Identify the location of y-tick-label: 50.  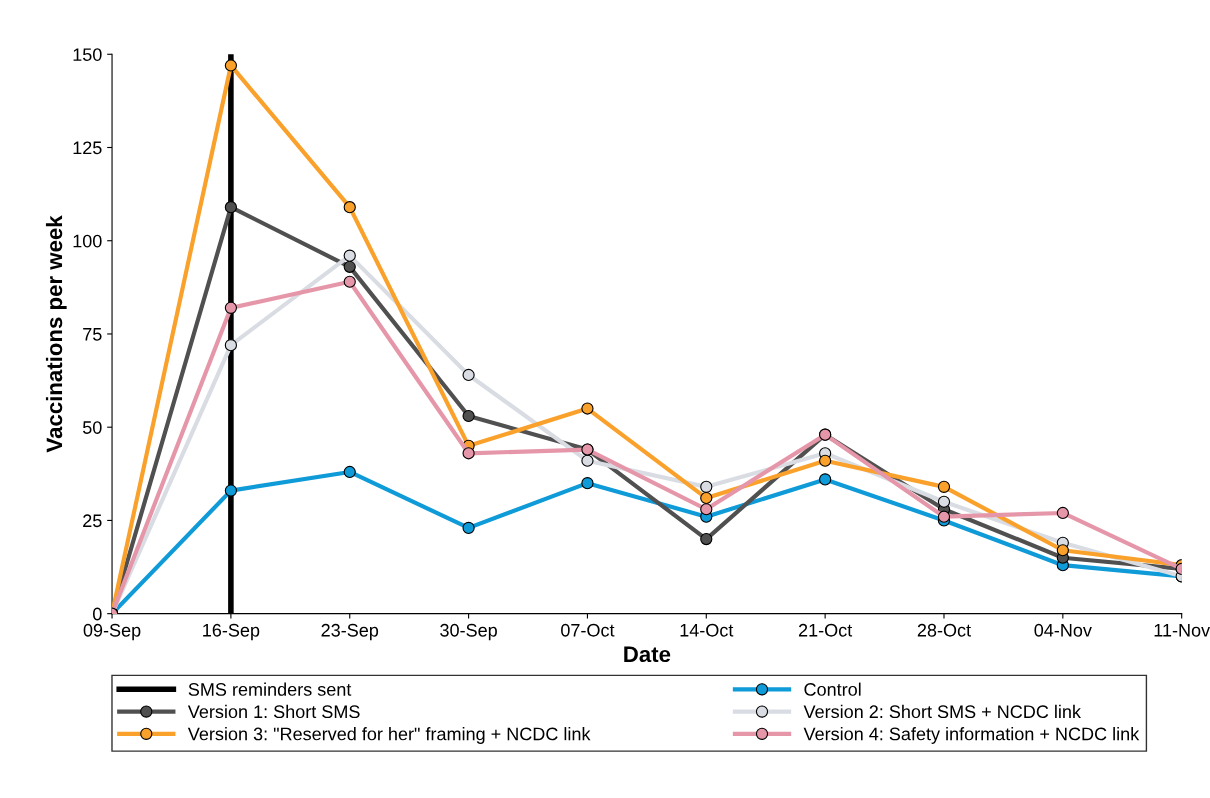
(92, 427).